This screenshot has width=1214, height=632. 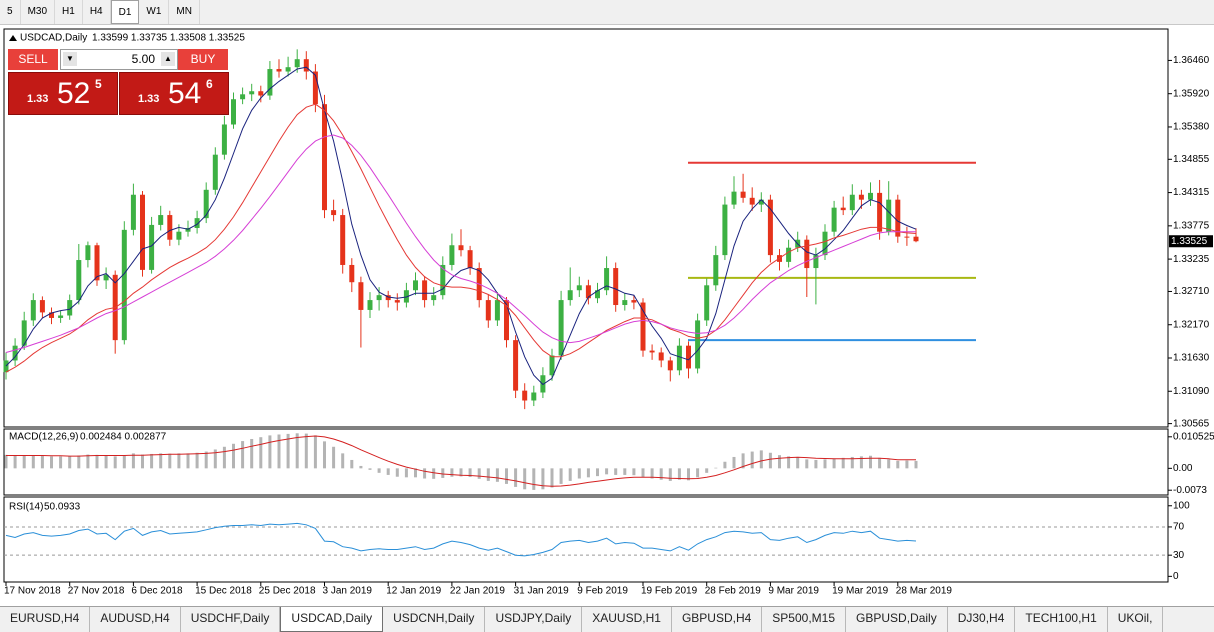 What do you see at coordinates (1191, 93) in the screenshot?
I see `y-tick-label: 1.35920` at bounding box center [1191, 93].